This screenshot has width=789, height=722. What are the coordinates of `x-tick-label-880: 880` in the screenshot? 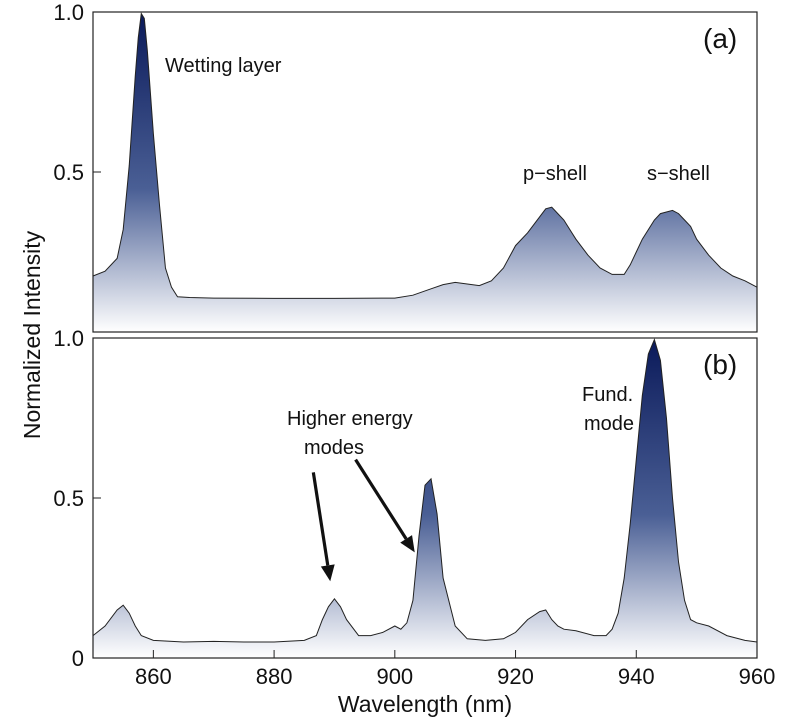 It's located at (274, 676).